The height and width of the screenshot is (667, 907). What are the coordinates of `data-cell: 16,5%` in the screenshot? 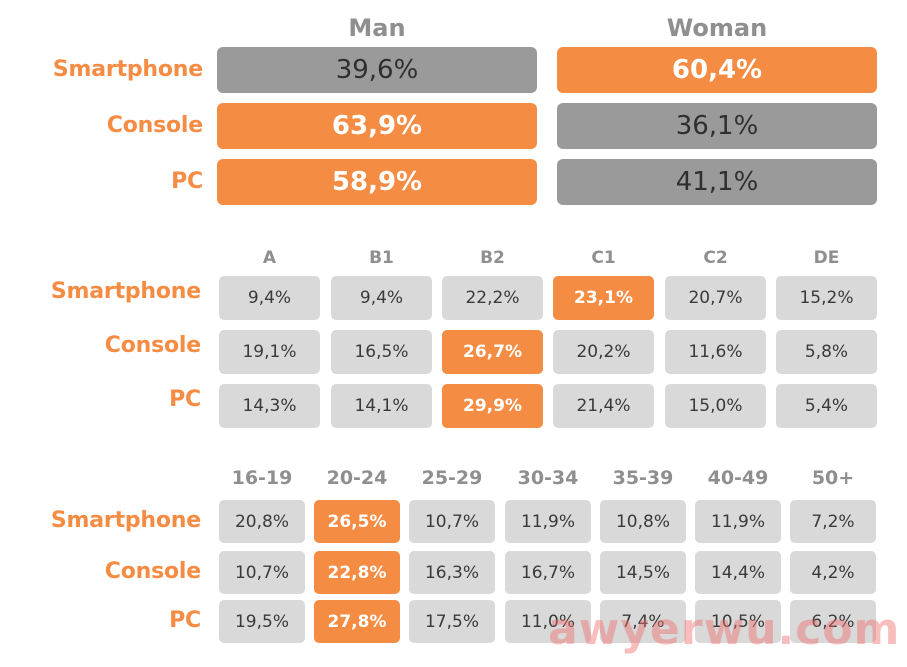 It's located at (381, 352).